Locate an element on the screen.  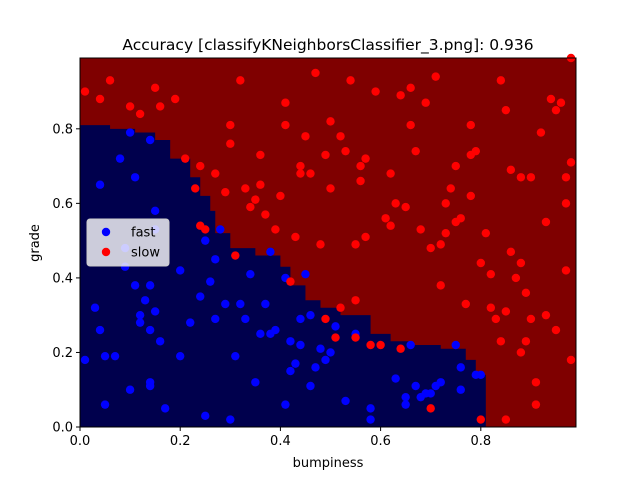
x-tick-label: 0.6 is located at coordinates (380, 441).